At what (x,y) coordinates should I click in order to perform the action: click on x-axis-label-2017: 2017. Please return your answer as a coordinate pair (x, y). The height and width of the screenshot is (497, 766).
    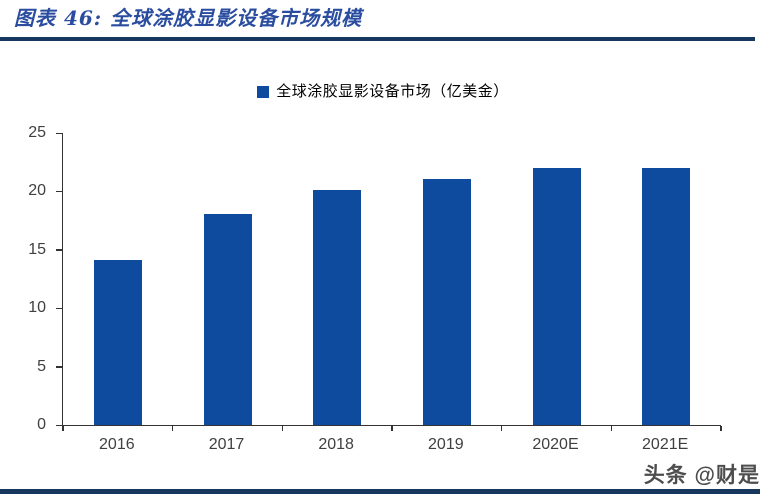
    Looking at the image, I should click on (226, 444).